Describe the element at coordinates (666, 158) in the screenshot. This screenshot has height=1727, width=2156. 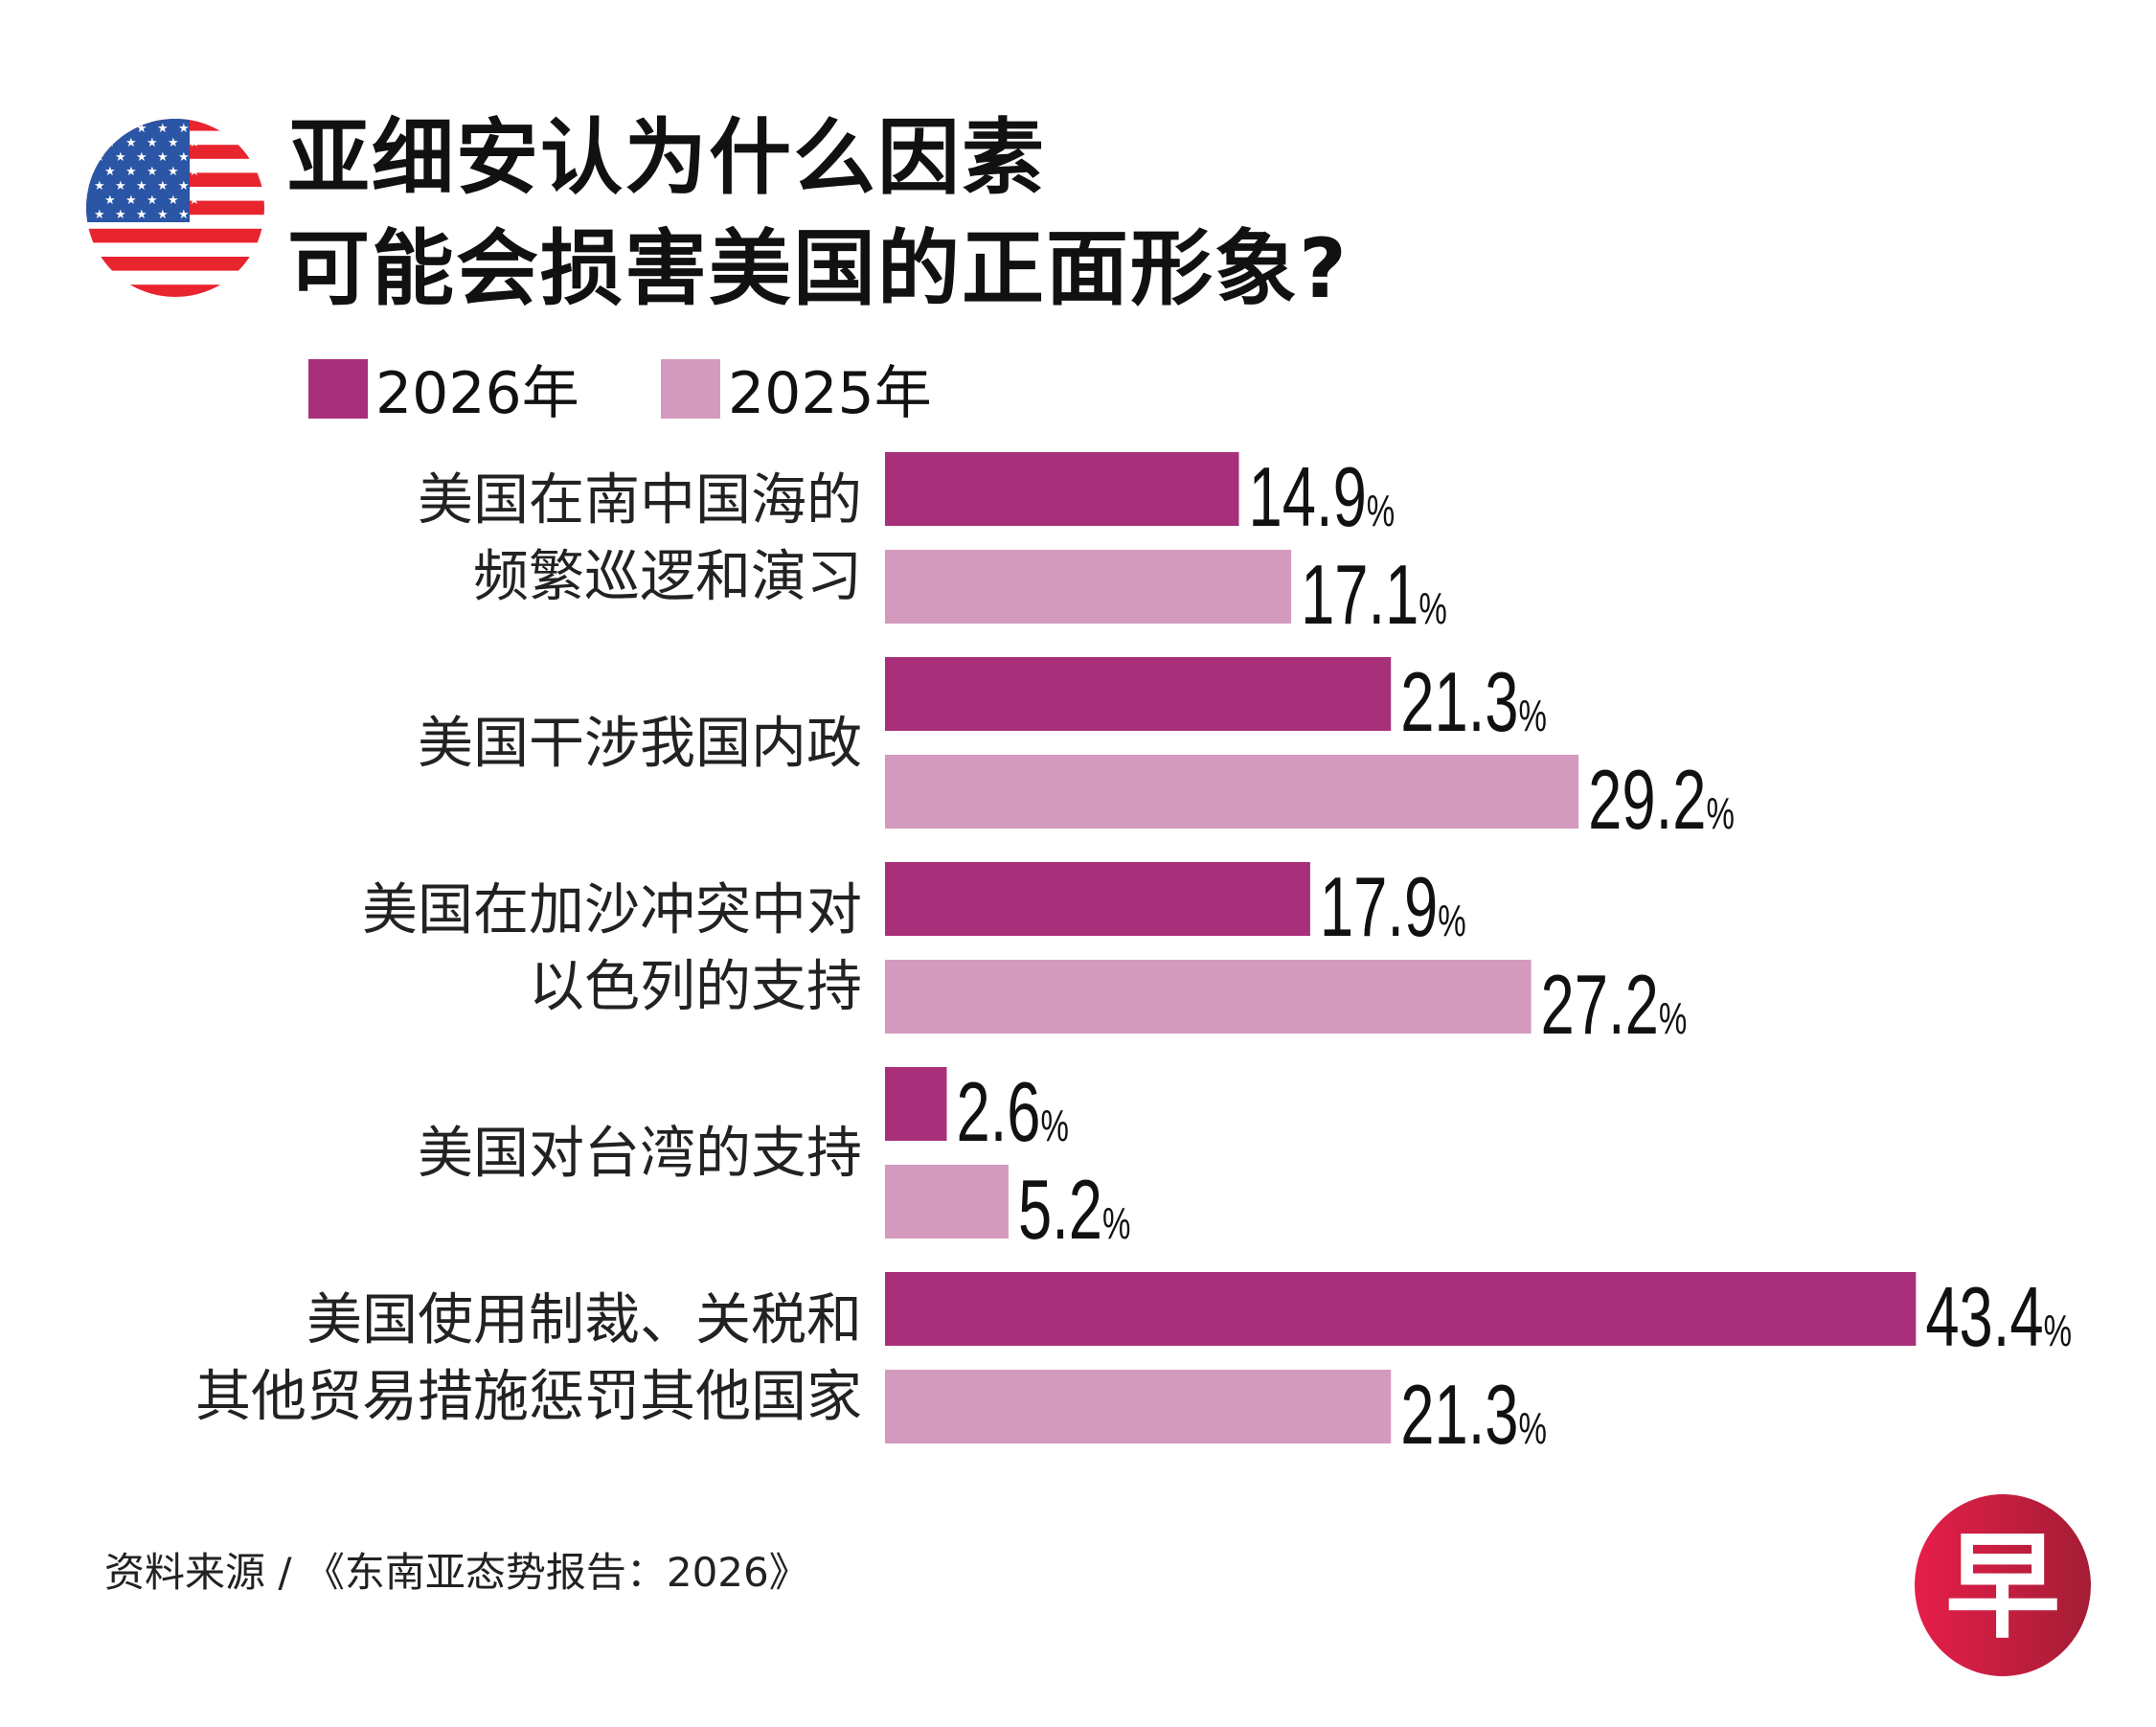
I see `chart-title-line1: 亚细安认为什么因素` at that location.